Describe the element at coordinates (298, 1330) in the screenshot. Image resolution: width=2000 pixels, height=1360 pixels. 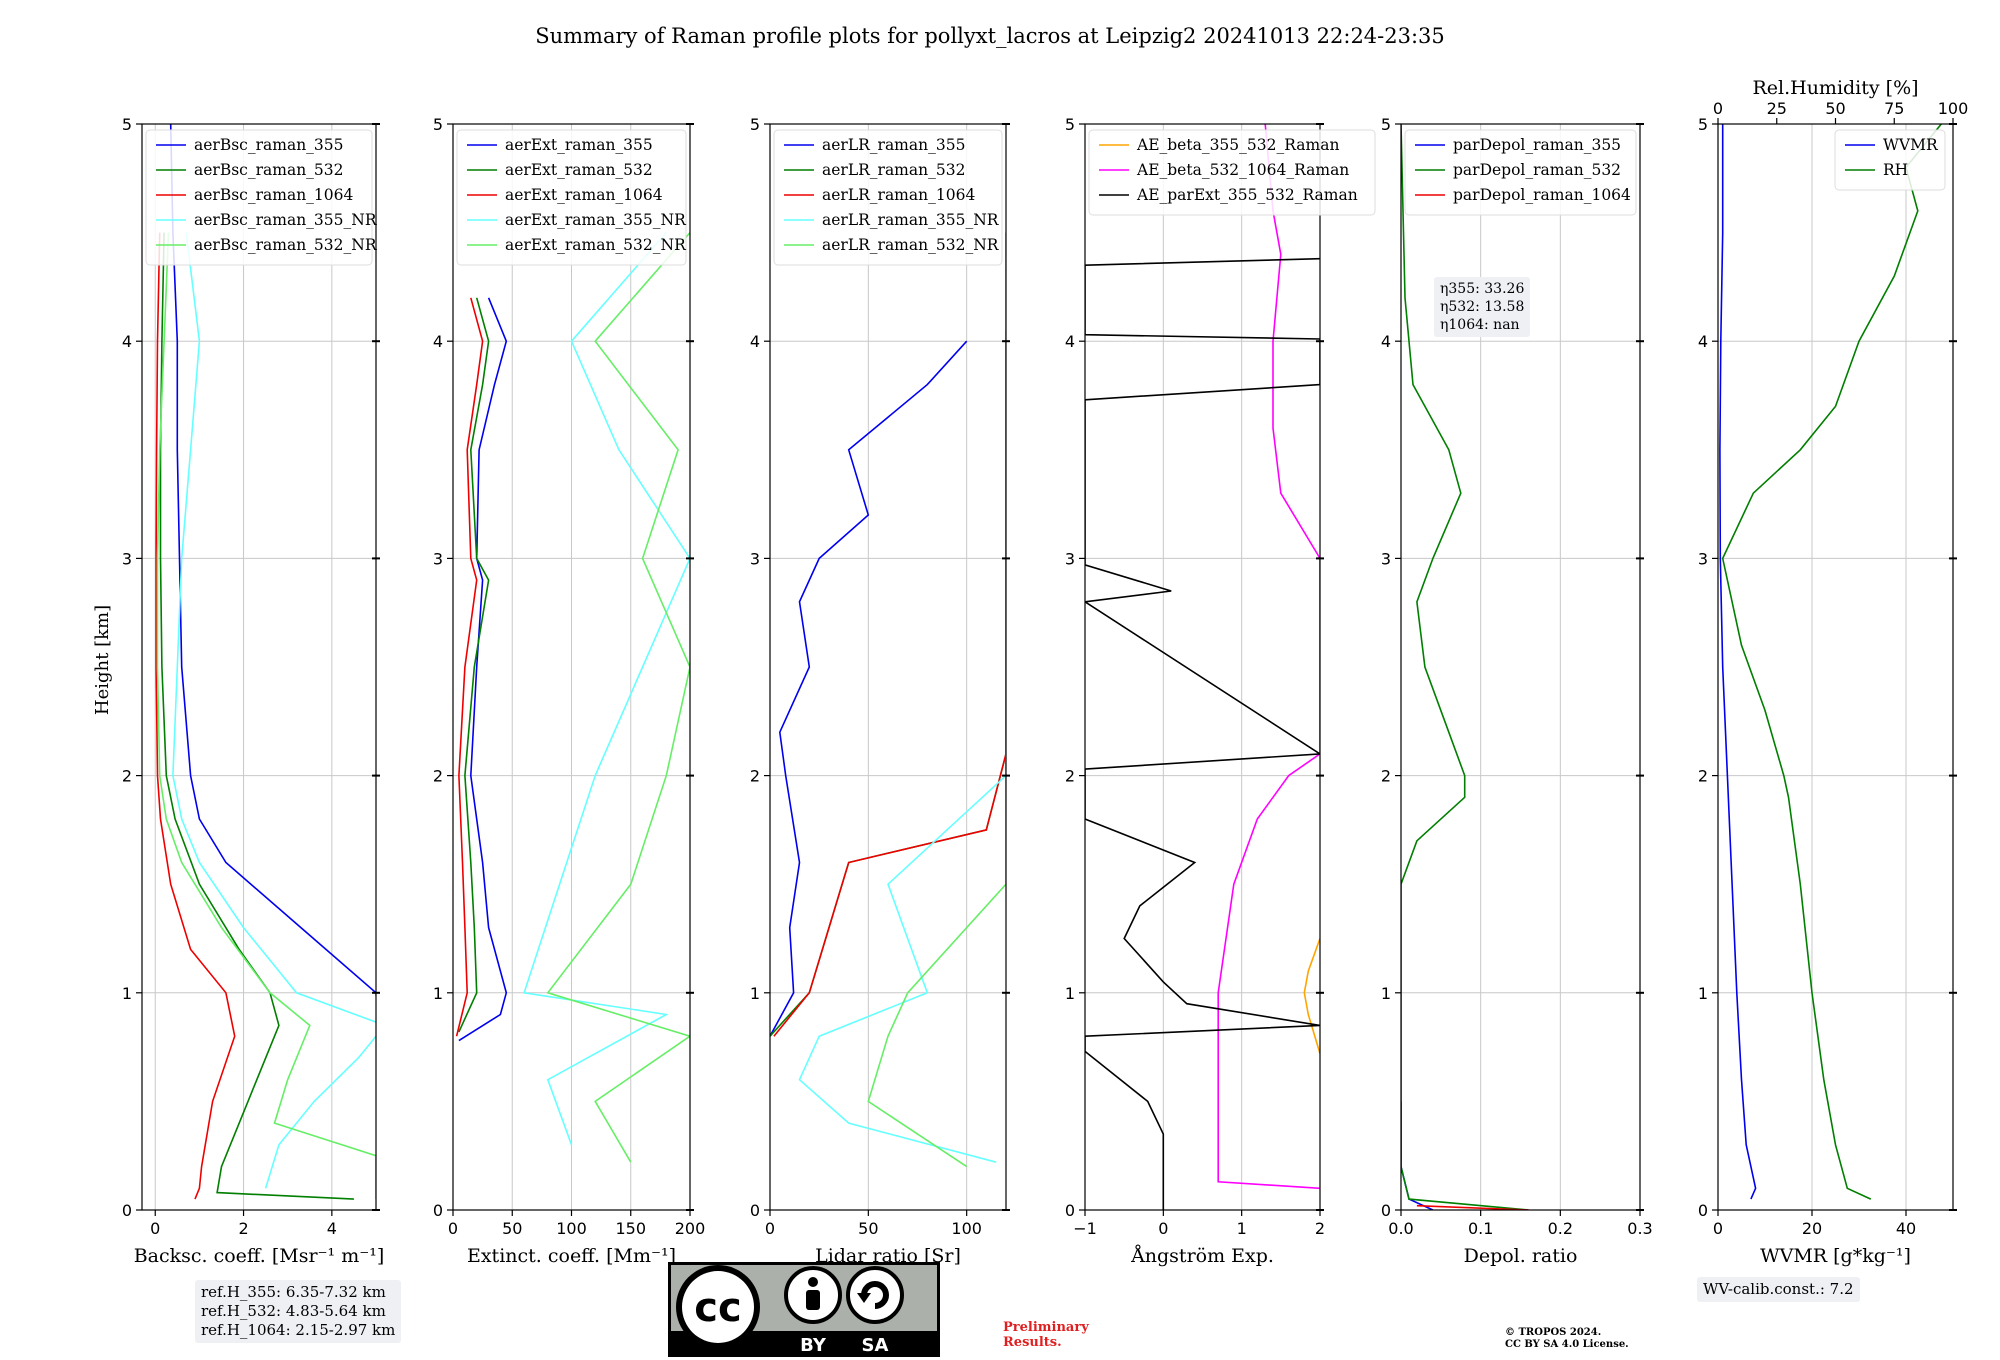
I see `ref-height-1064: ref.H_1064: 2.15-2.97 km` at that location.